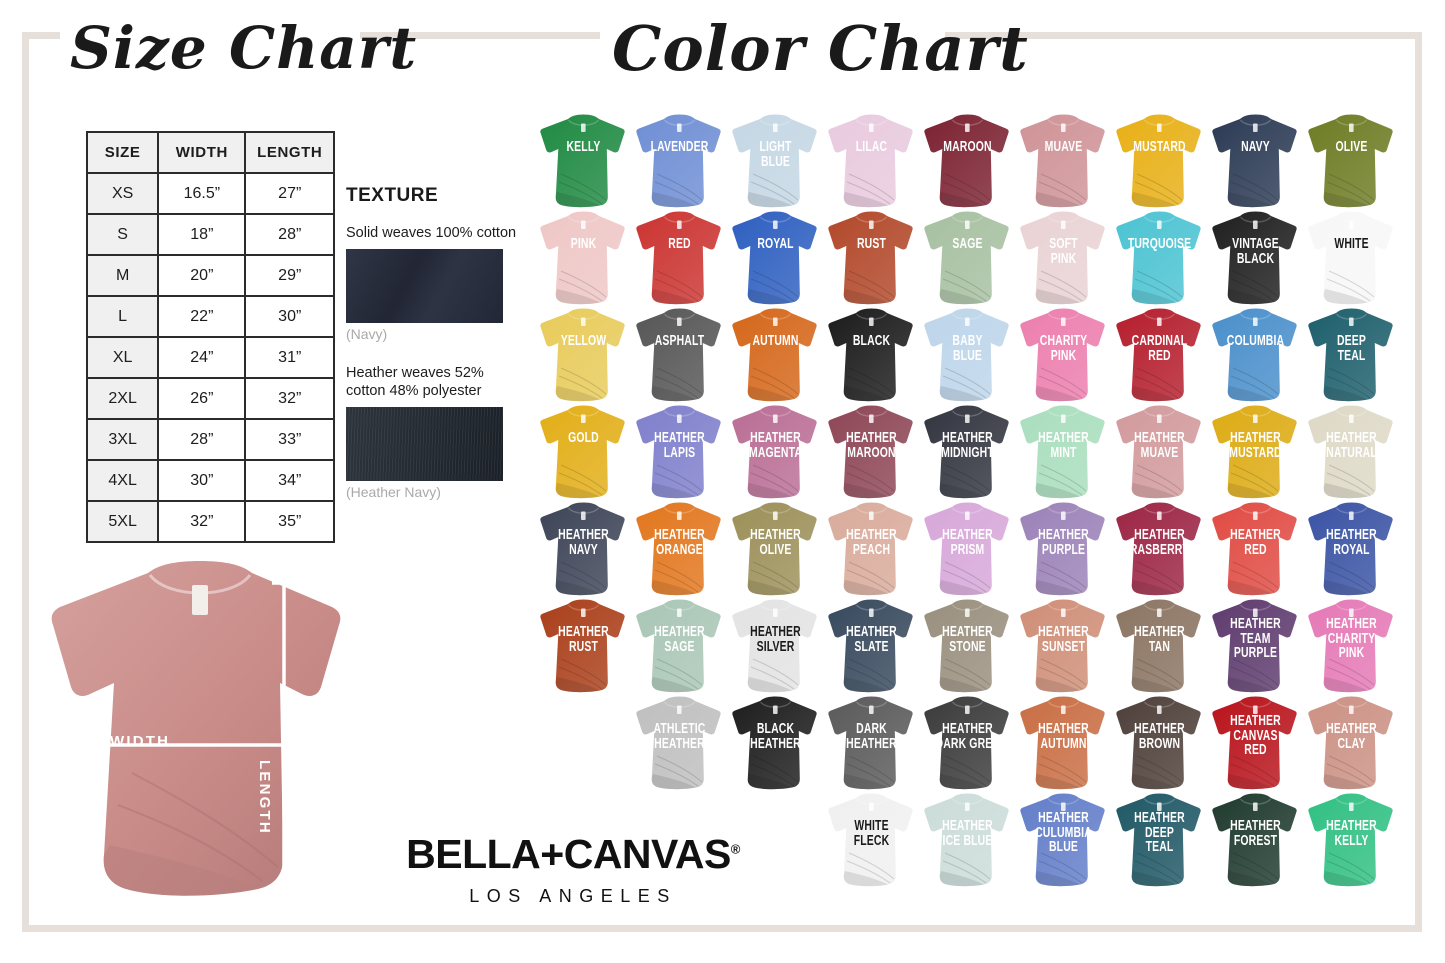 This screenshot has width=1445, height=963. Describe the element at coordinates (871, 451) in the screenshot. I see `shirt-swatch: HEATHER MAROON` at that location.